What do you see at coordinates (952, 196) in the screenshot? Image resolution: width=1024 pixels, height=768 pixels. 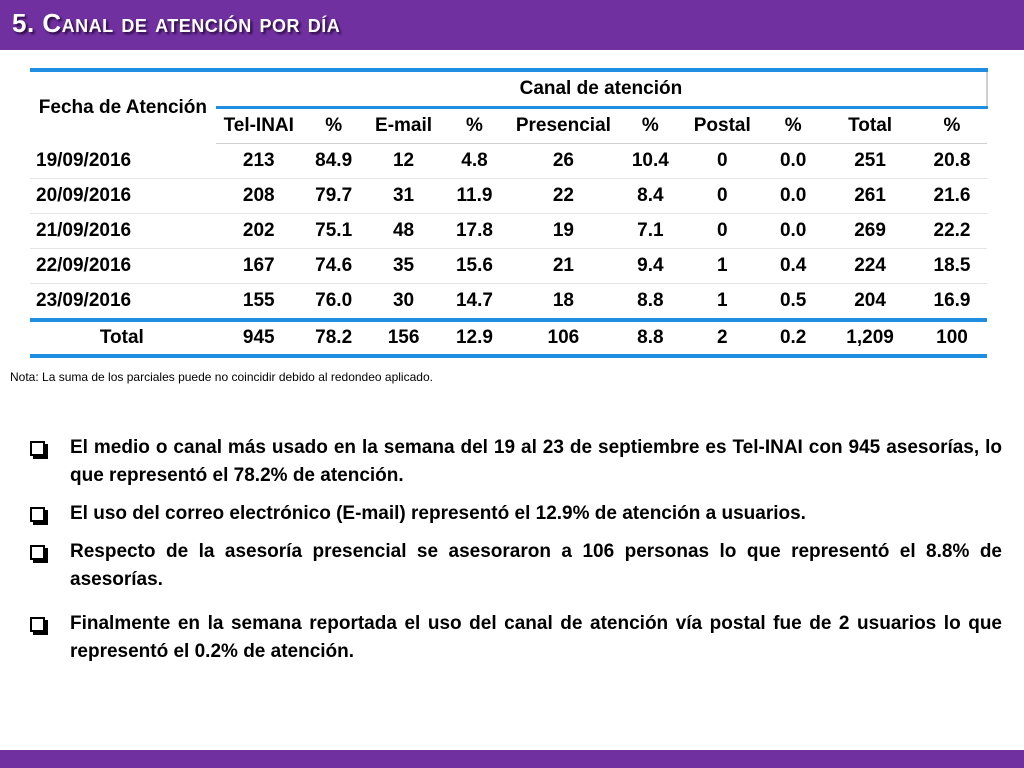 I see `table-cell: 21.6` at bounding box center [952, 196].